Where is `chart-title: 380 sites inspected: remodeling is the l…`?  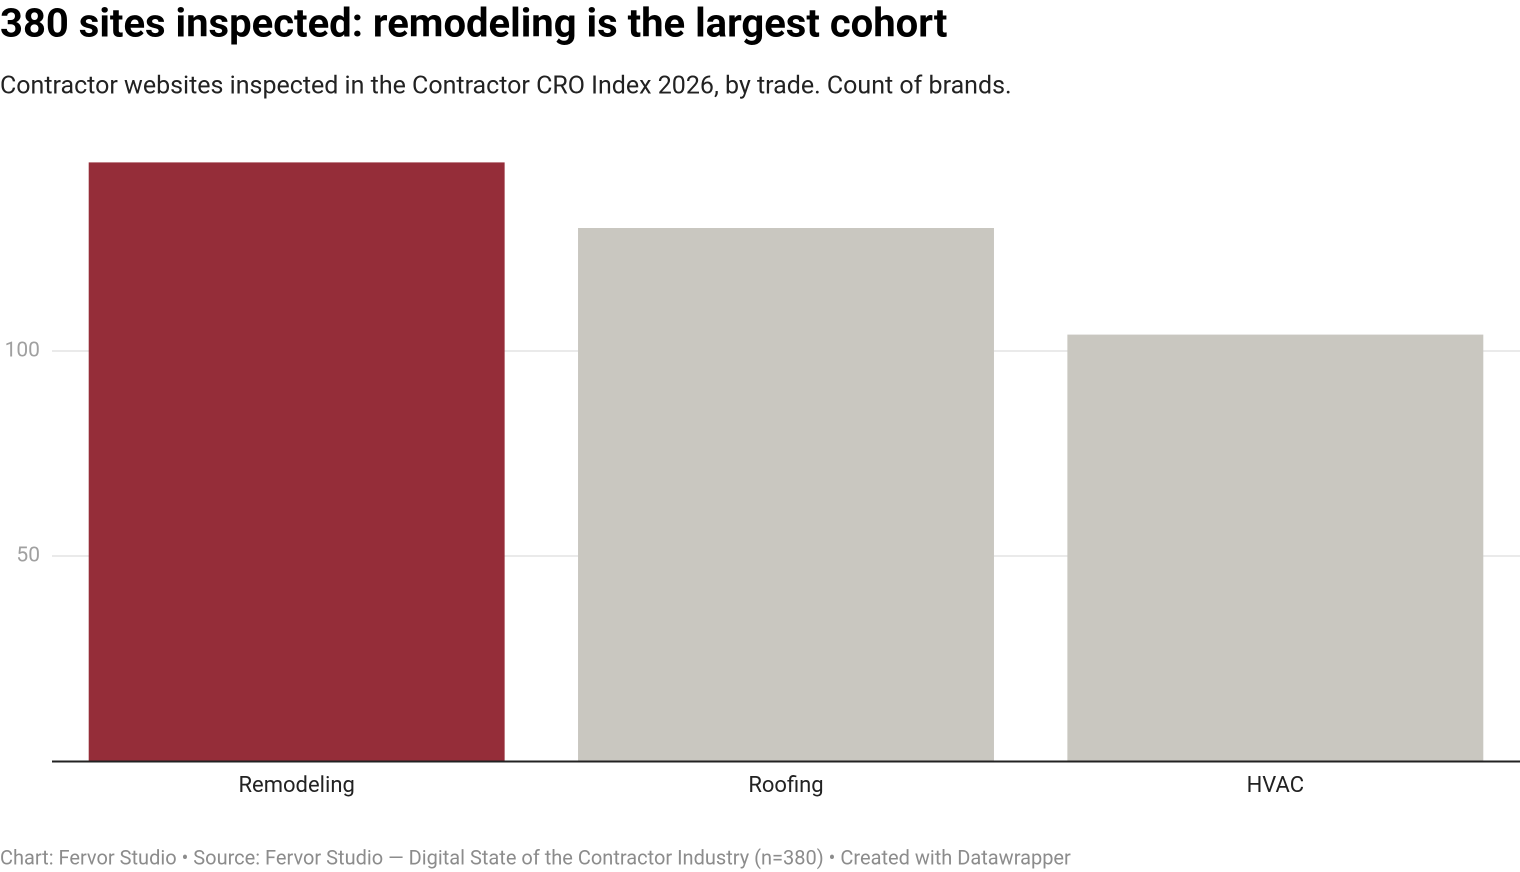 chart-title: 380 sites inspected: remodeling is the l… is located at coordinates (473, 23).